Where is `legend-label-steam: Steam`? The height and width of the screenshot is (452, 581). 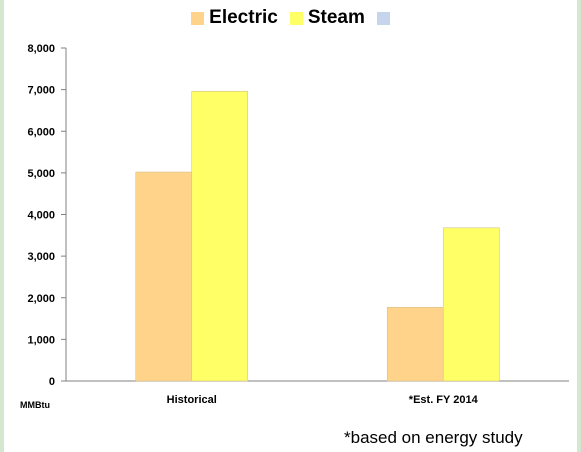
legend-label-steam: Steam is located at coordinates (336, 17).